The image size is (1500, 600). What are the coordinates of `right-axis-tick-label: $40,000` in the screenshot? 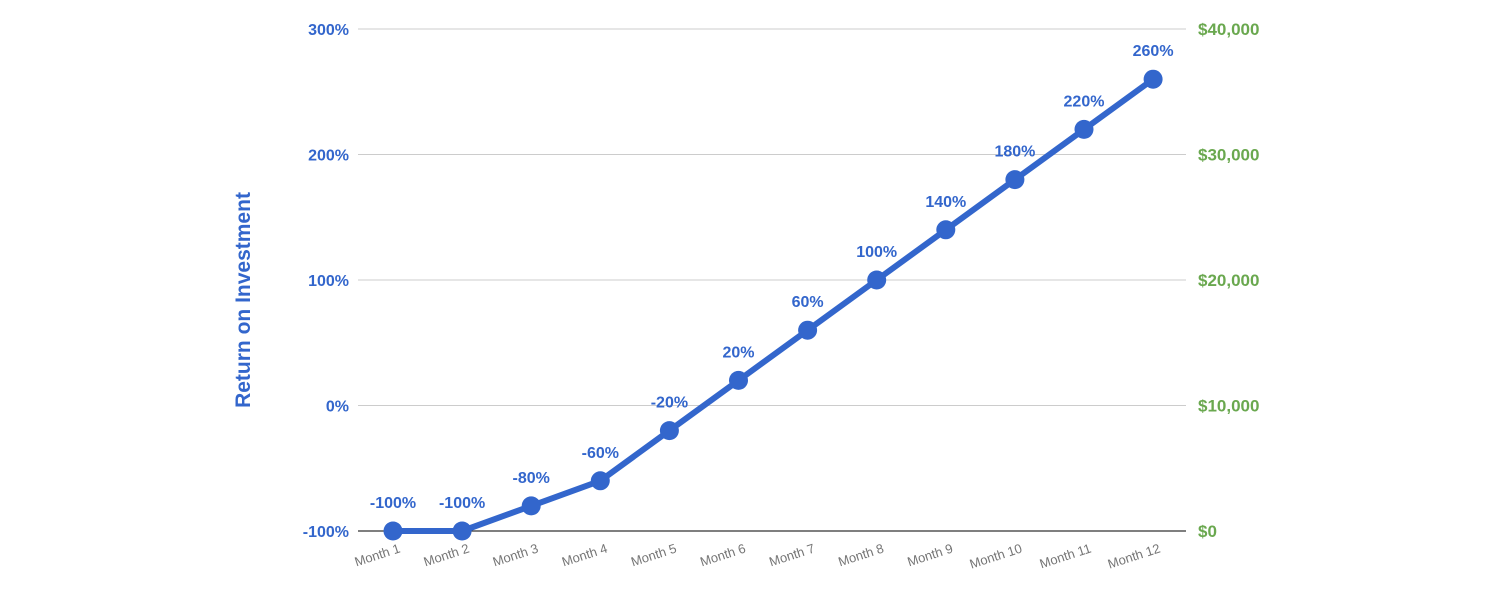 It's located at (1228, 29).